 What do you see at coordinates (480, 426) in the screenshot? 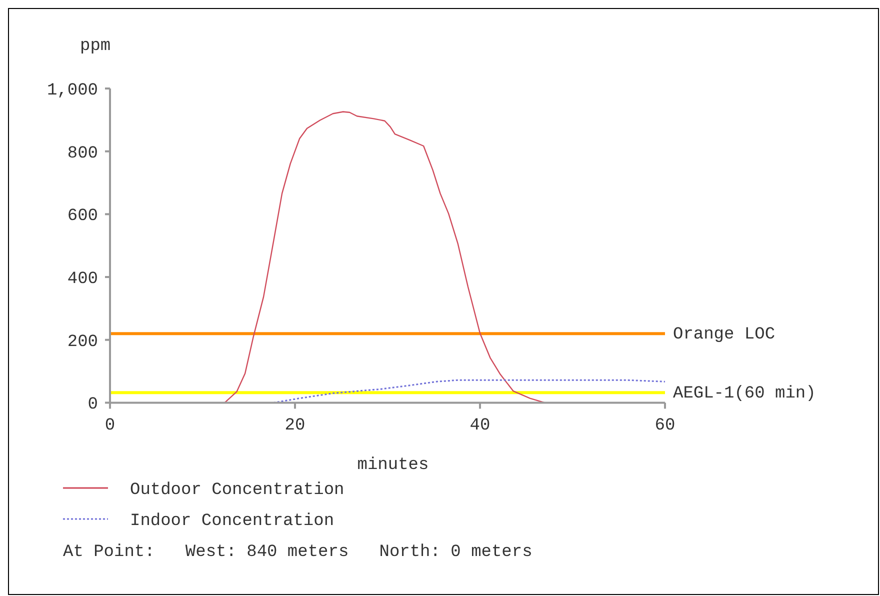
I see `x-tick-label: 40` at bounding box center [480, 426].